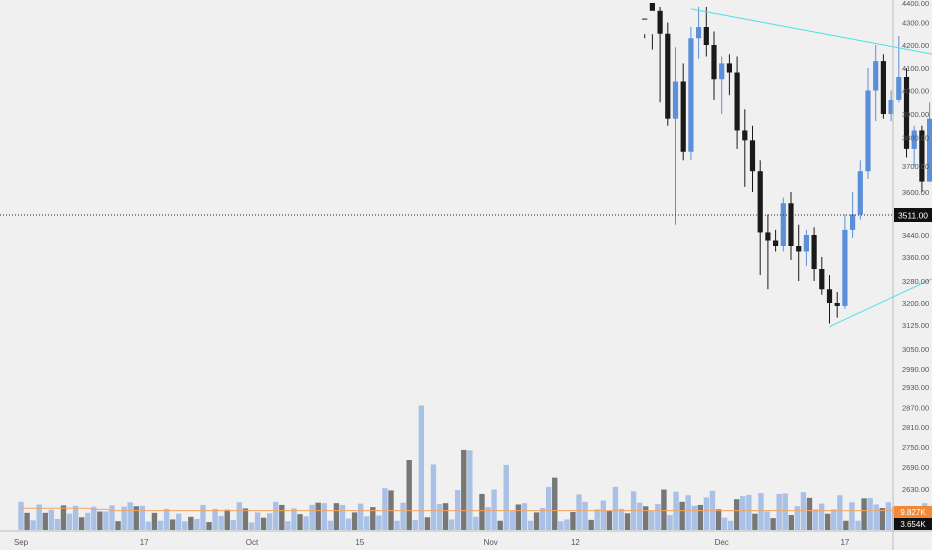 Image resolution: width=932 pixels, height=550 pixels. Describe the element at coordinates (491, 542) in the screenshot. I see `time-tick-label: Nov` at that location.